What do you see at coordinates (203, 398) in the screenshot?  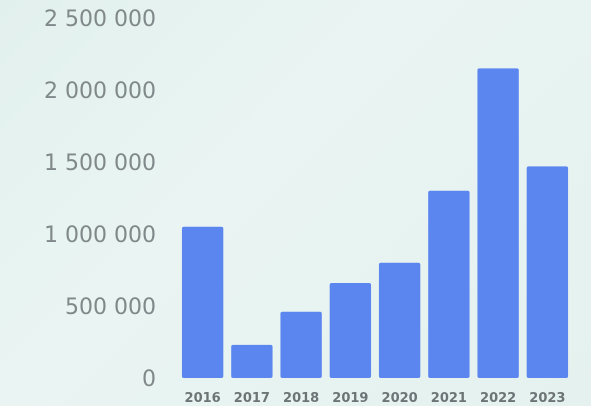 I see `x-tick-label: 2016` at bounding box center [203, 398].